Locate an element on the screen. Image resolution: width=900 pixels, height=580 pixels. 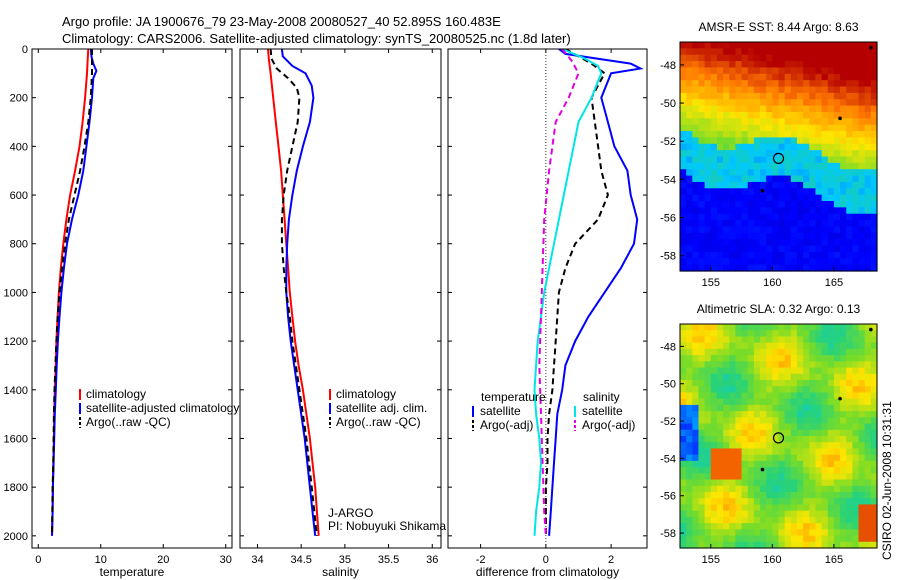
map-title: Altimetric SLA: 0.32 Argo: 0.13 is located at coordinates (779, 309).